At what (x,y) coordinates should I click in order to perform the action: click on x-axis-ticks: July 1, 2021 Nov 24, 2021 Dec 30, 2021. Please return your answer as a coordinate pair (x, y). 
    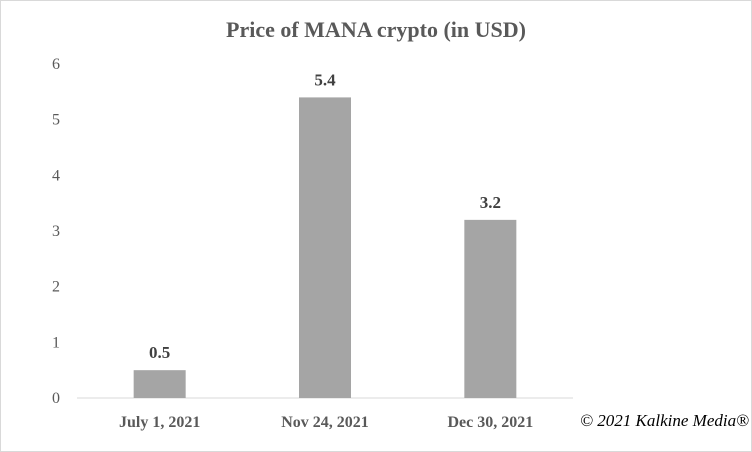
    Looking at the image, I should click on (326, 422).